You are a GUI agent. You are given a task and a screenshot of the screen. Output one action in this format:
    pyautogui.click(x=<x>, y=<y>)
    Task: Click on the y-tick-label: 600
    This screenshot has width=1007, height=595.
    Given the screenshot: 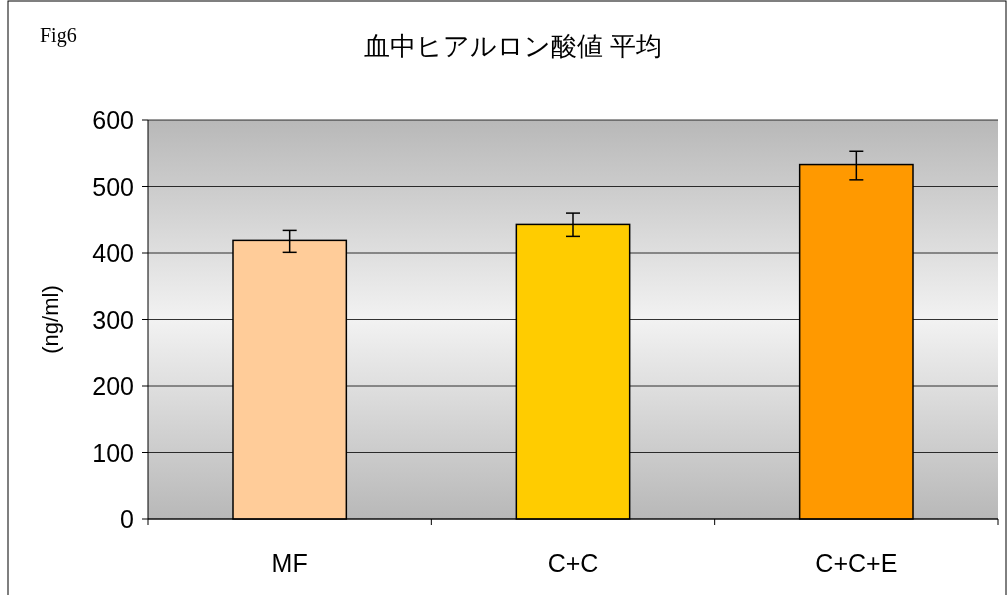 What is the action you would take?
    pyautogui.click(x=113, y=120)
    